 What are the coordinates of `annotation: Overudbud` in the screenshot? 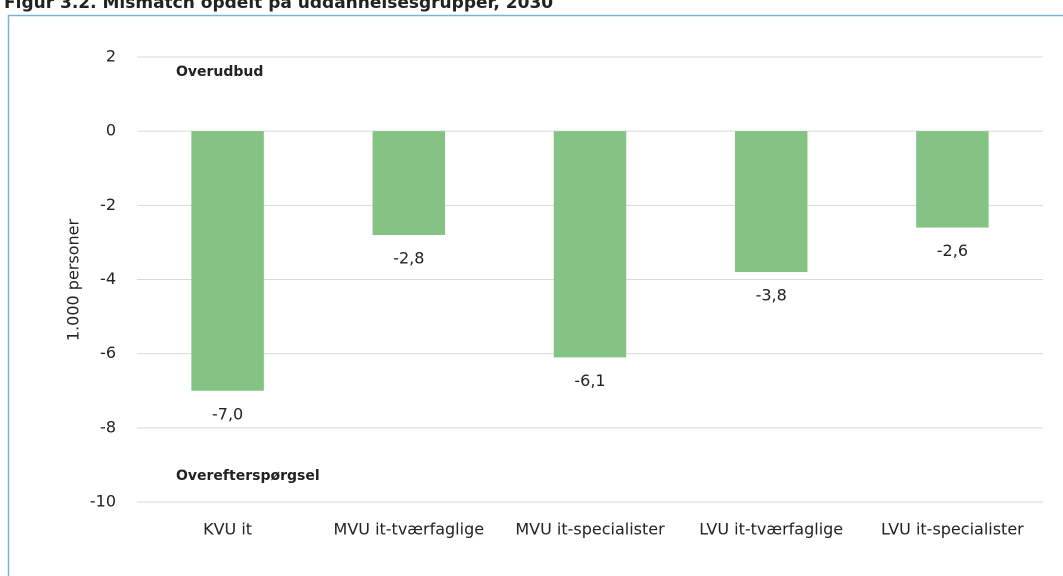 It's located at (219, 72).